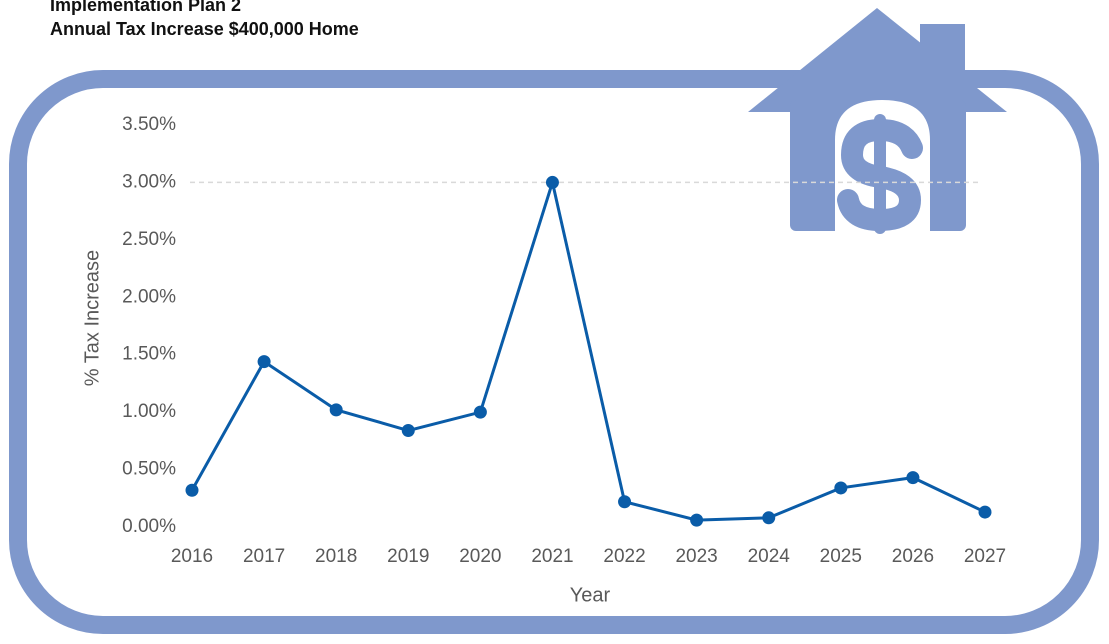  I want to click on y-tick-label: 2.50%, so click(149, 239).